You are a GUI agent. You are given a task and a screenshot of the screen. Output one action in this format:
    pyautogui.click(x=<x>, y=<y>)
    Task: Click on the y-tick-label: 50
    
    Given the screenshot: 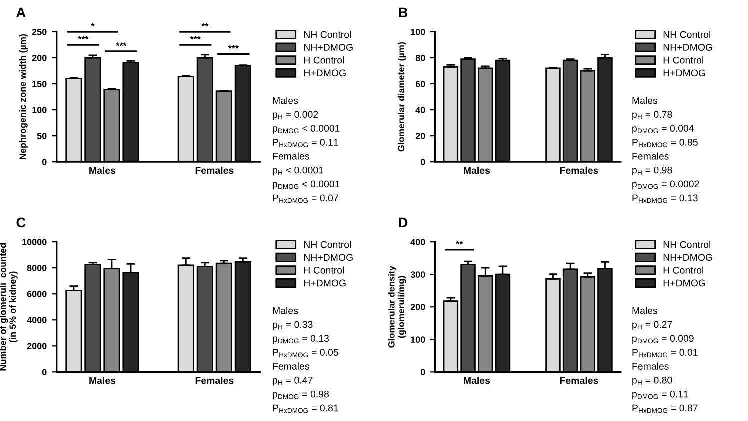 What is the action you would take?
    pyautogui.click(x=42, y=136)
    